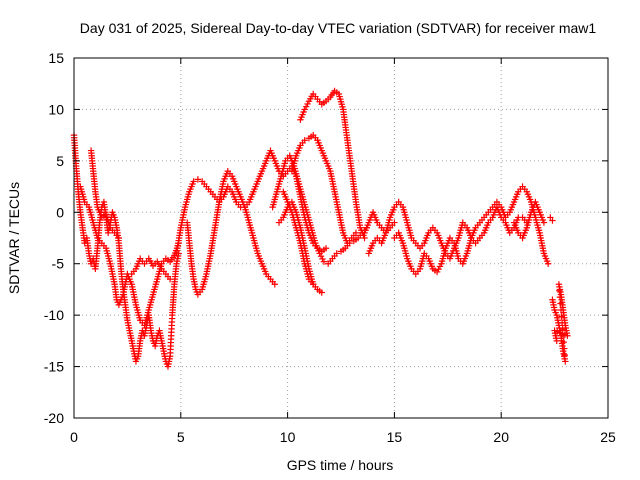  I want to click on x-tick-label: 5, so click(181, 437).